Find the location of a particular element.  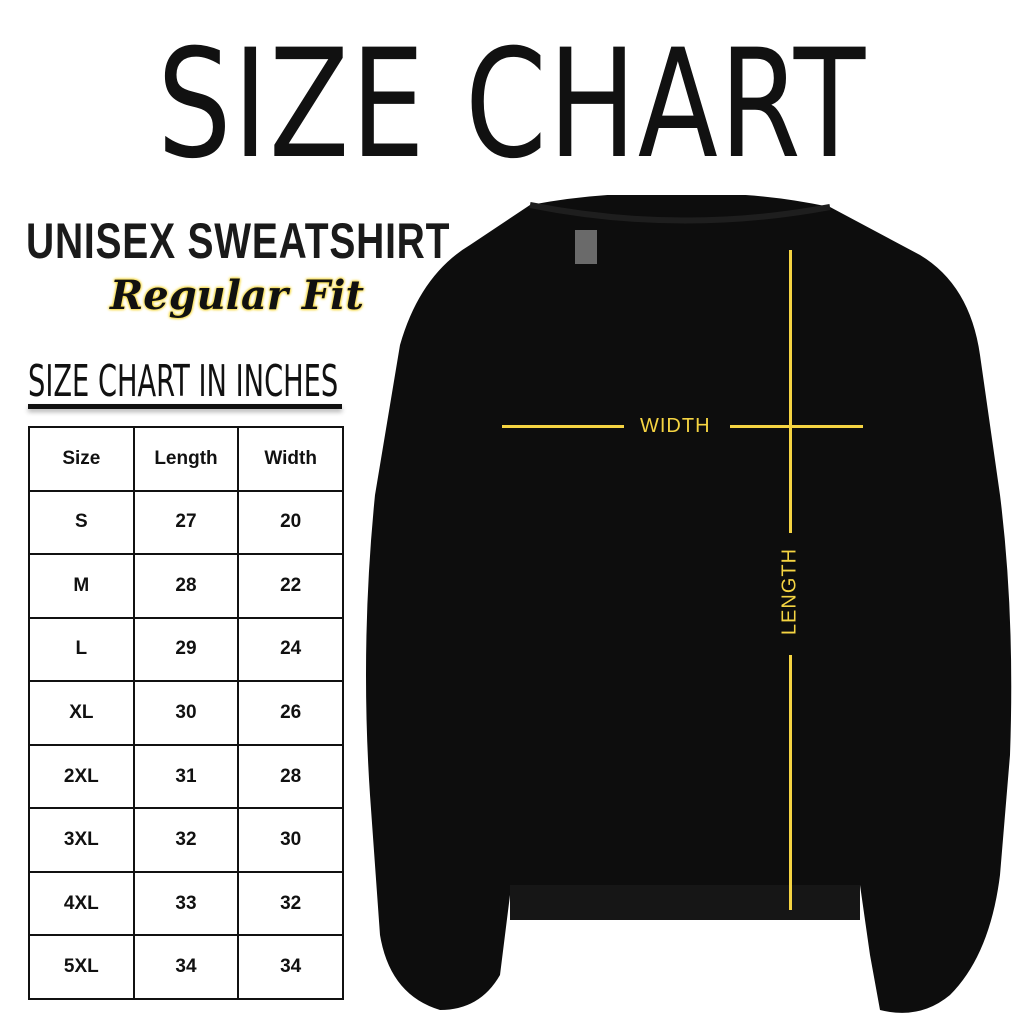

size-cell: L is located at coordinates (81, 649).